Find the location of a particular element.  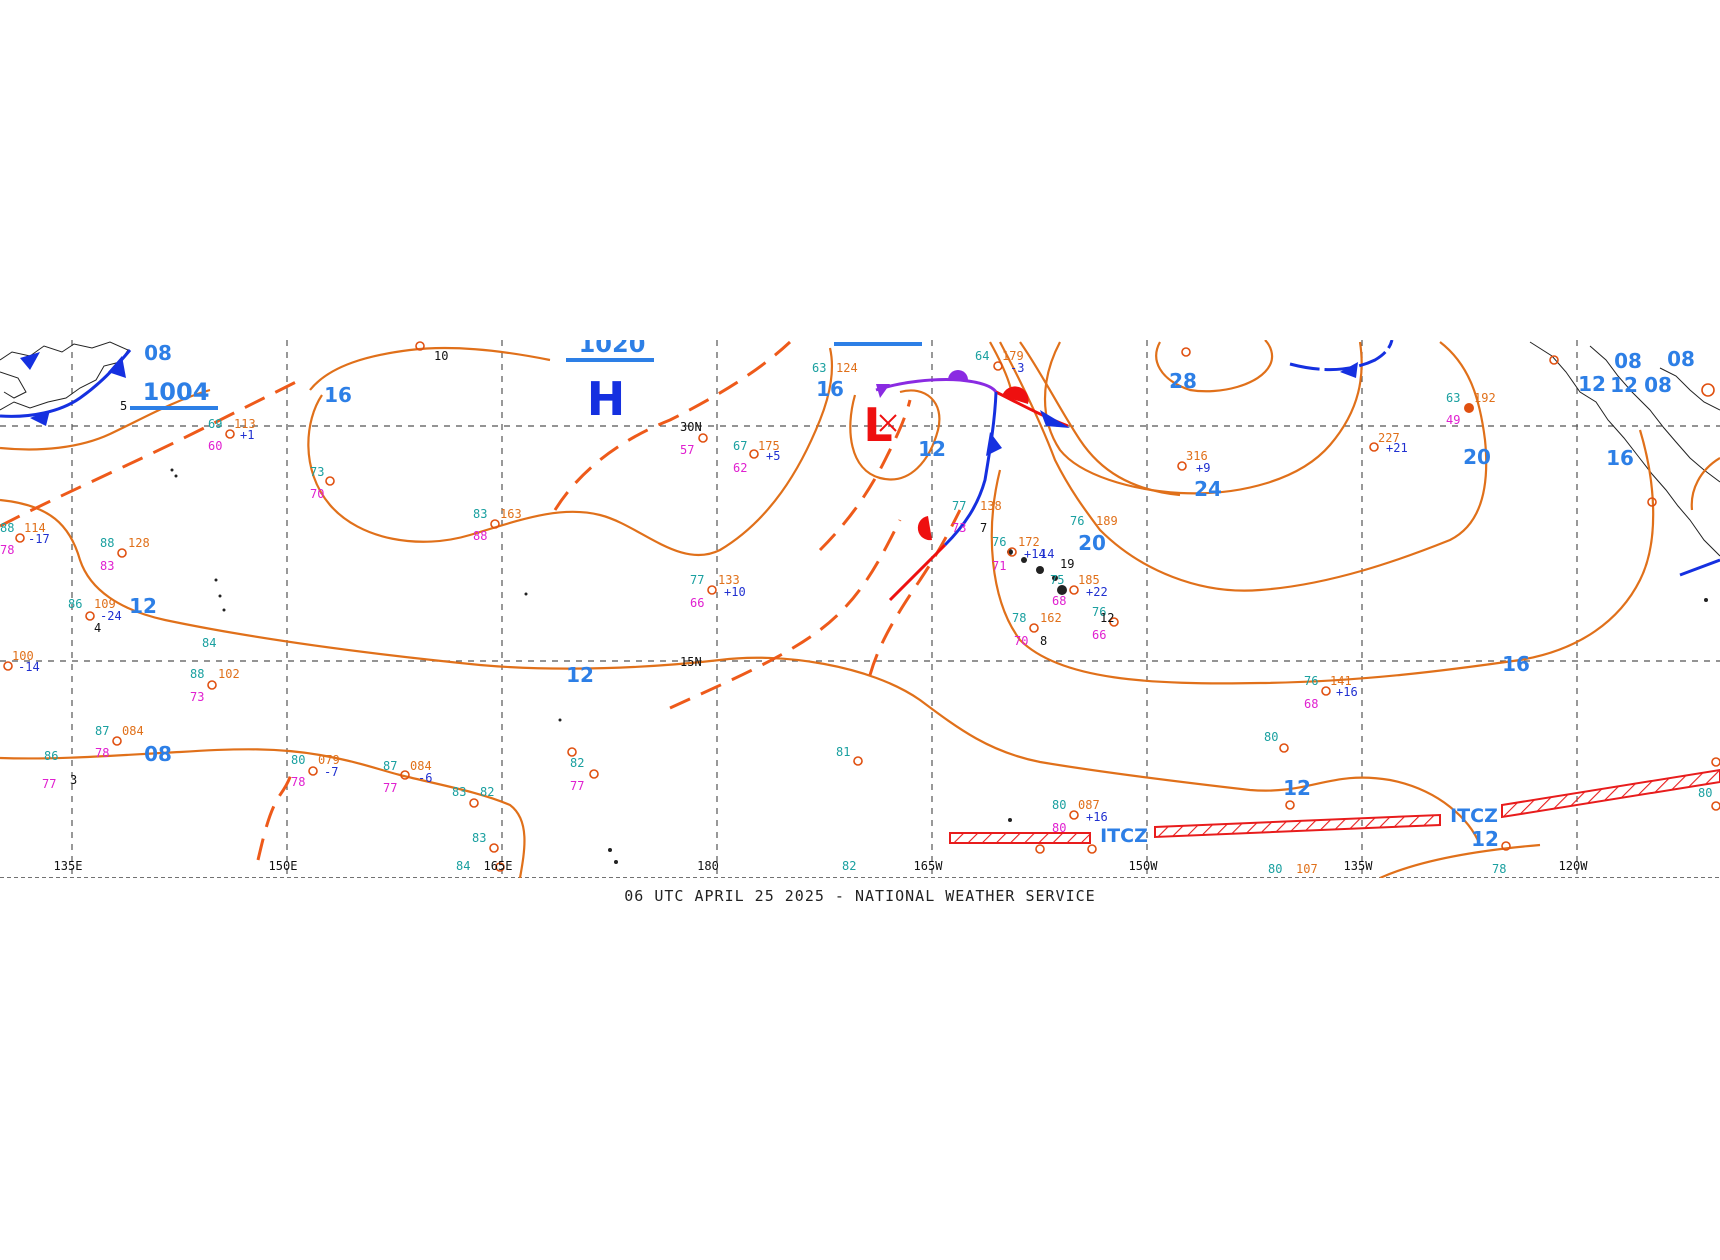

lat-label: 30N is located at coordinates (691, 427).